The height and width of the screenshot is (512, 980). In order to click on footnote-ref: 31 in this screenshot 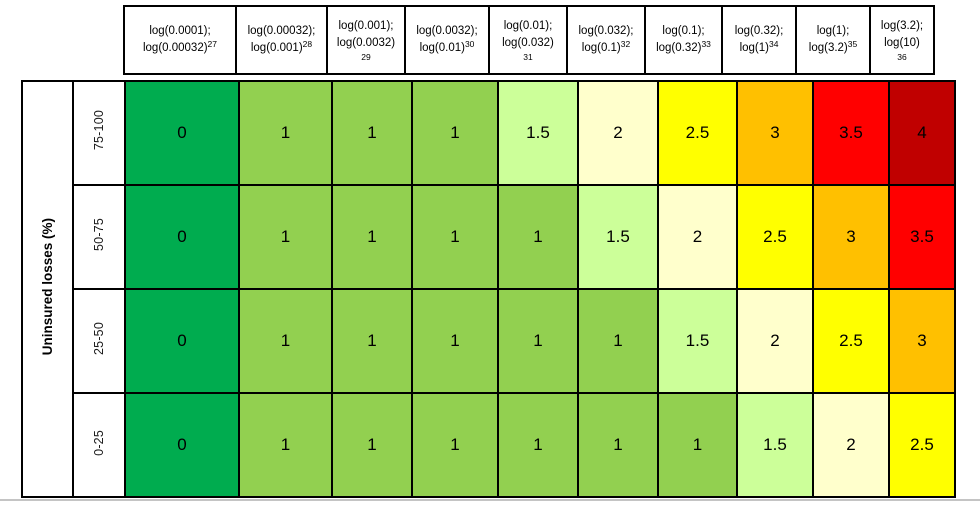, I will do `click(528, 56)`.